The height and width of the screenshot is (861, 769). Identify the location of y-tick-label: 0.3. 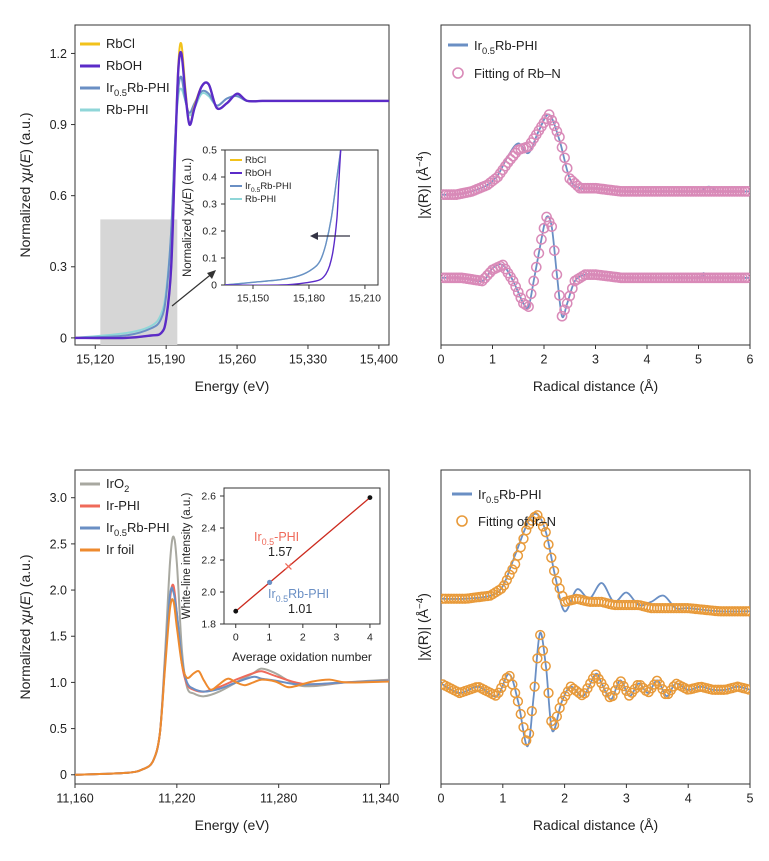
(209, 205).